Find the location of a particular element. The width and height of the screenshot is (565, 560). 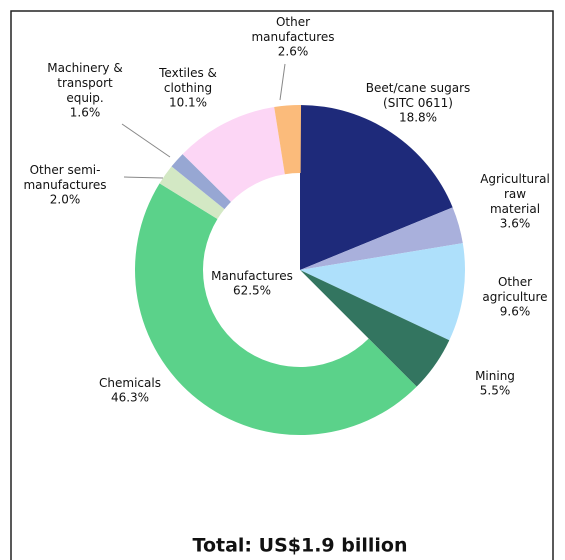

value-label: 9.6% is located at coordinates (515, 312).